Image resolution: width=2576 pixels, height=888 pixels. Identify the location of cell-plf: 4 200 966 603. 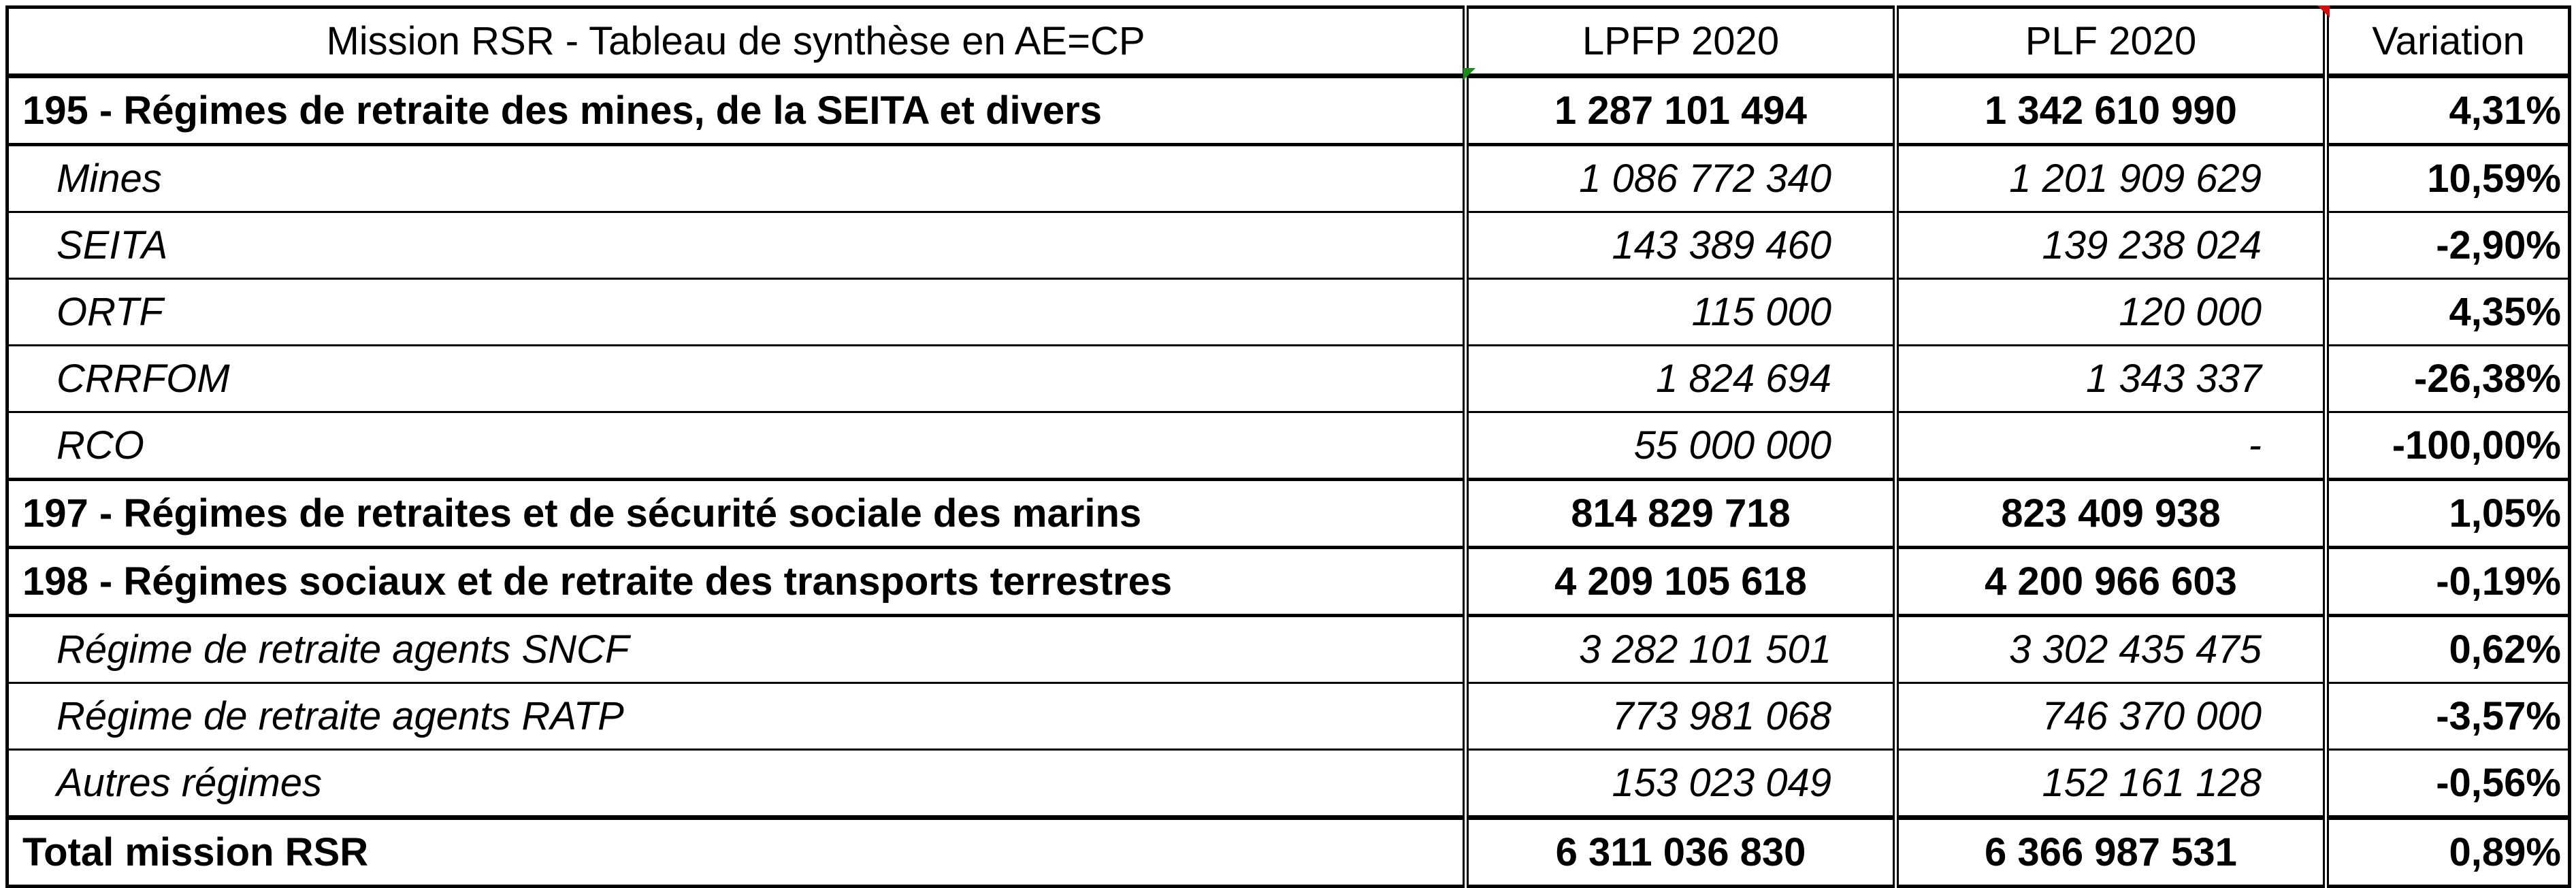
(2110, 581).